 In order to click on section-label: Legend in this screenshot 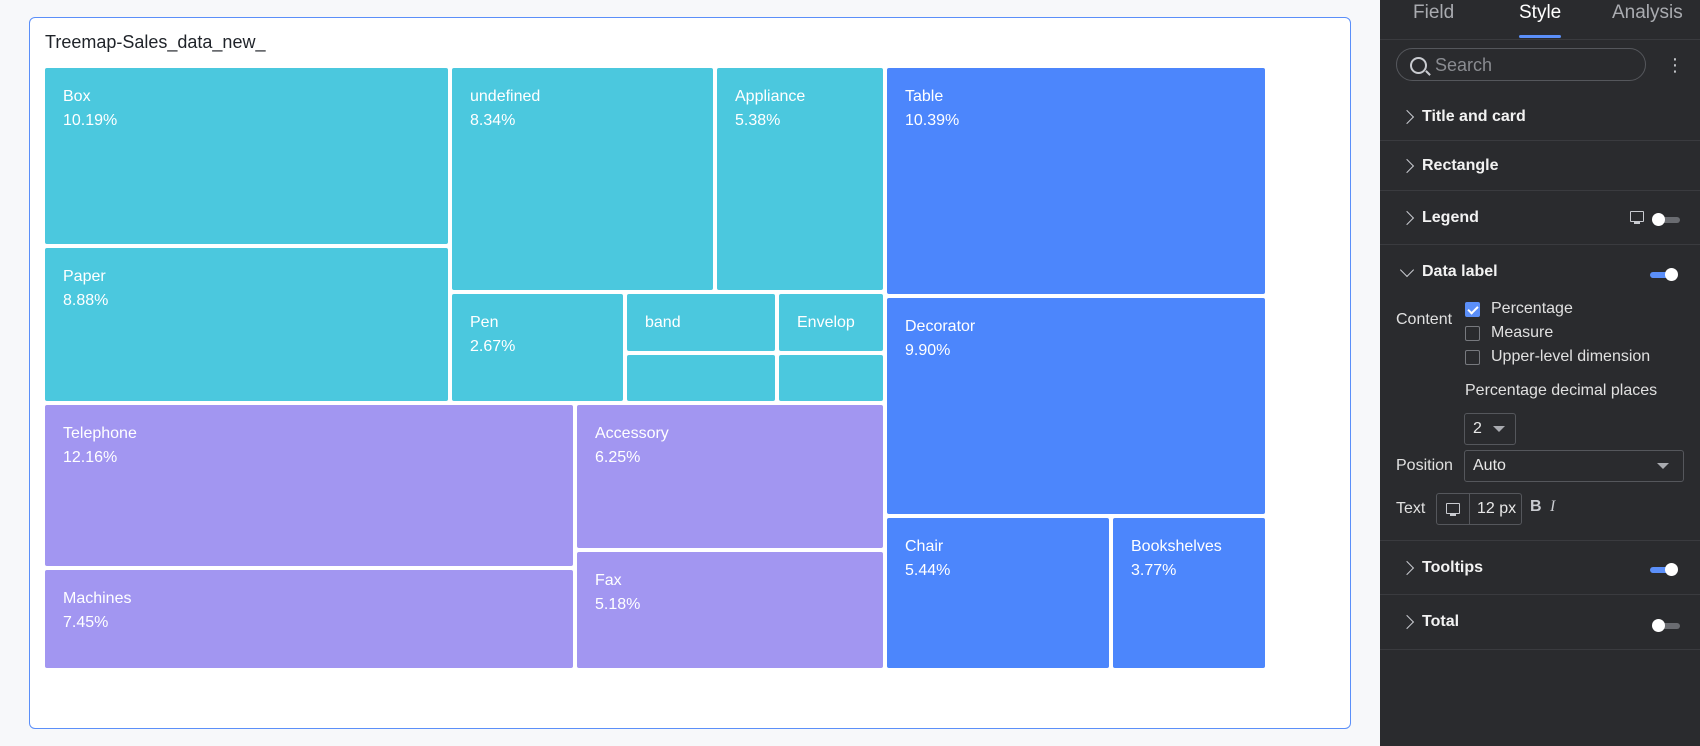, I will do `click(1450, 217)`.